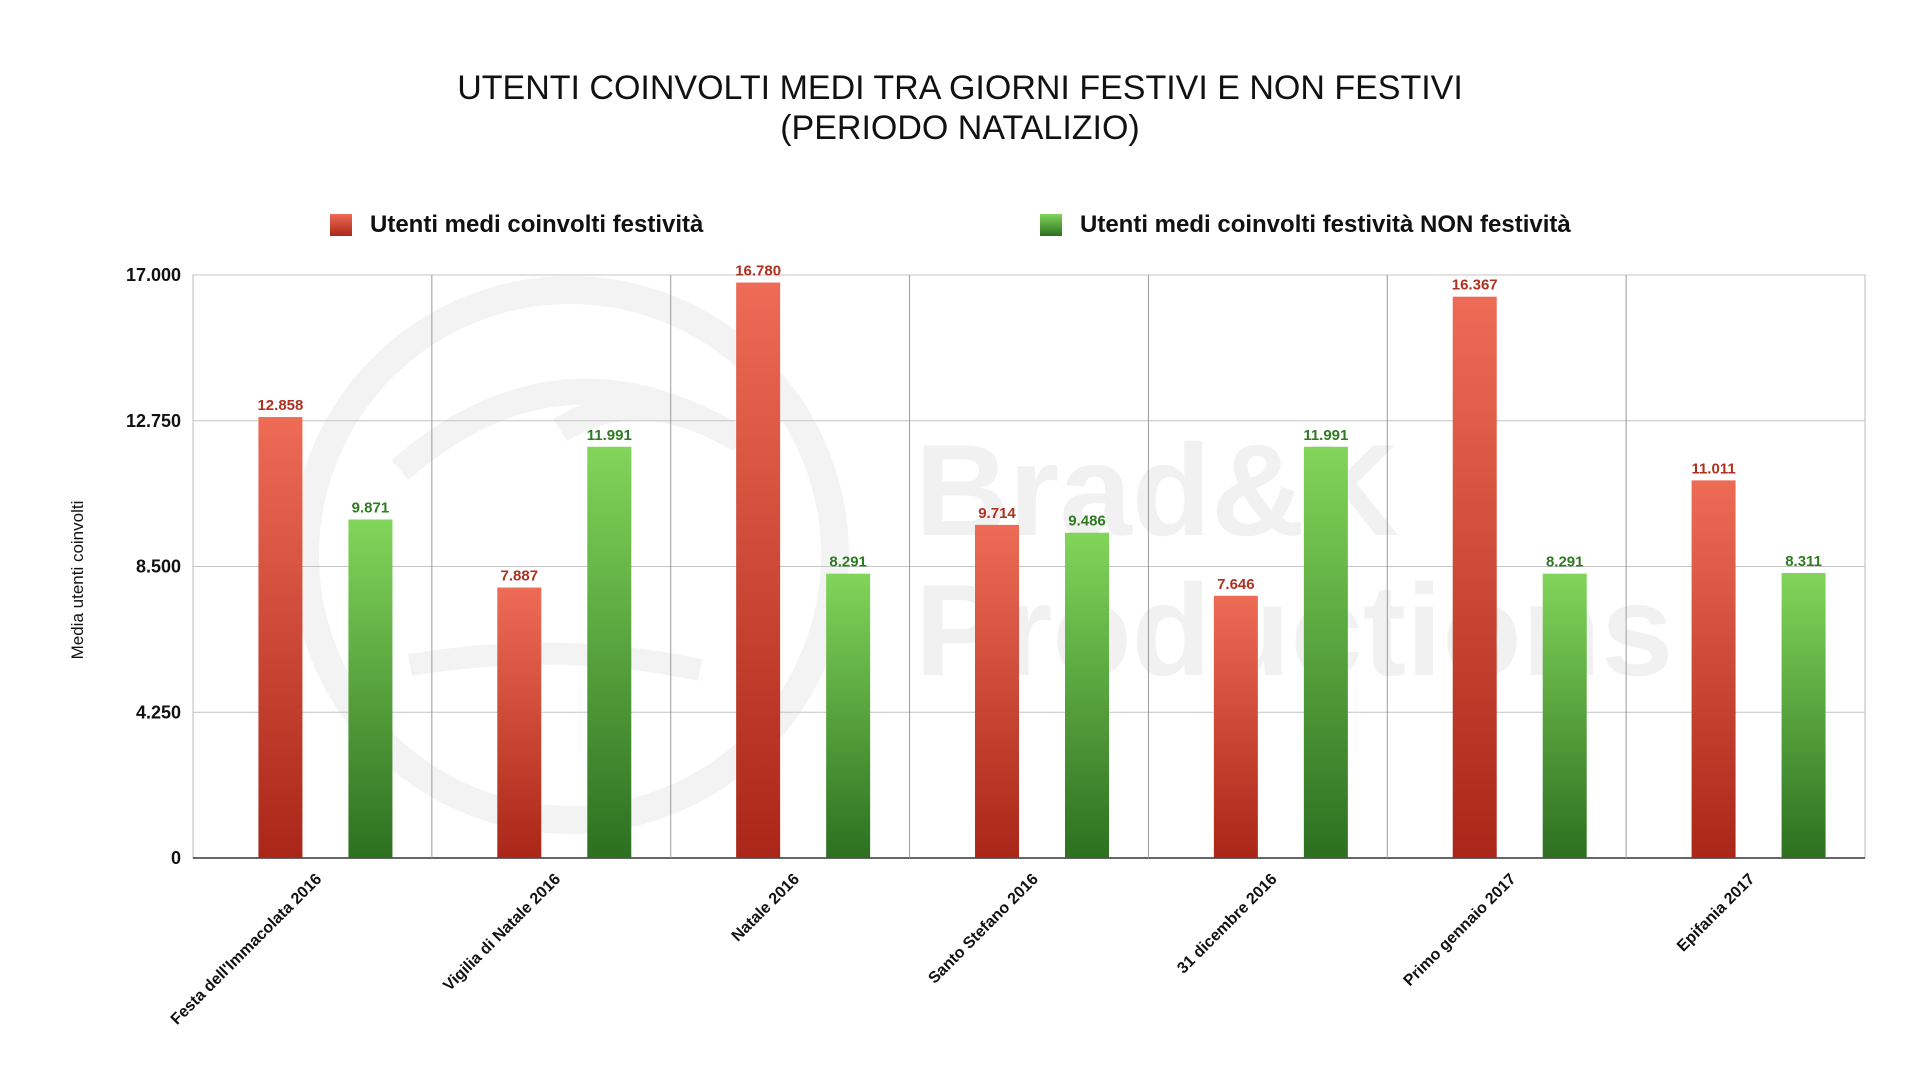 Image resolution: width=1920 pixels, height=1080 pixels. What do you see at coordinates (341, 225) in the screenshot?
I see `legend-swatch-festivita` at bounding box center [341, 225].